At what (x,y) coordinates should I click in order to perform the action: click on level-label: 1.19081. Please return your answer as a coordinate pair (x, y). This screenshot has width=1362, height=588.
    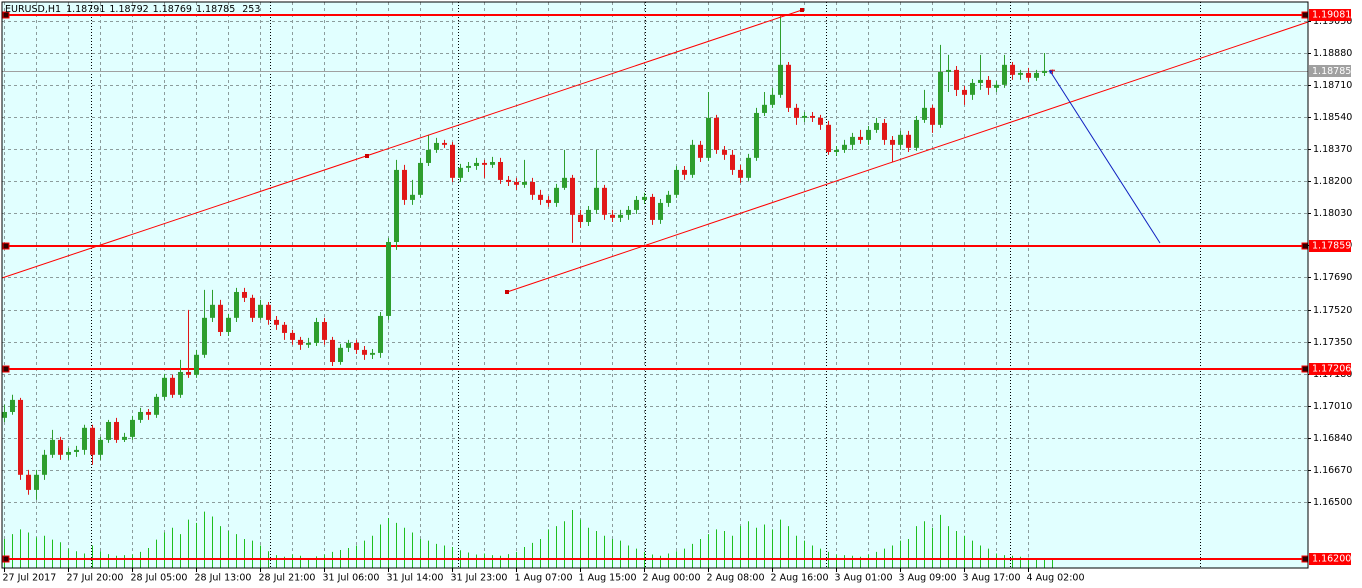
    Looking at the image, I should click on (1331, 15).